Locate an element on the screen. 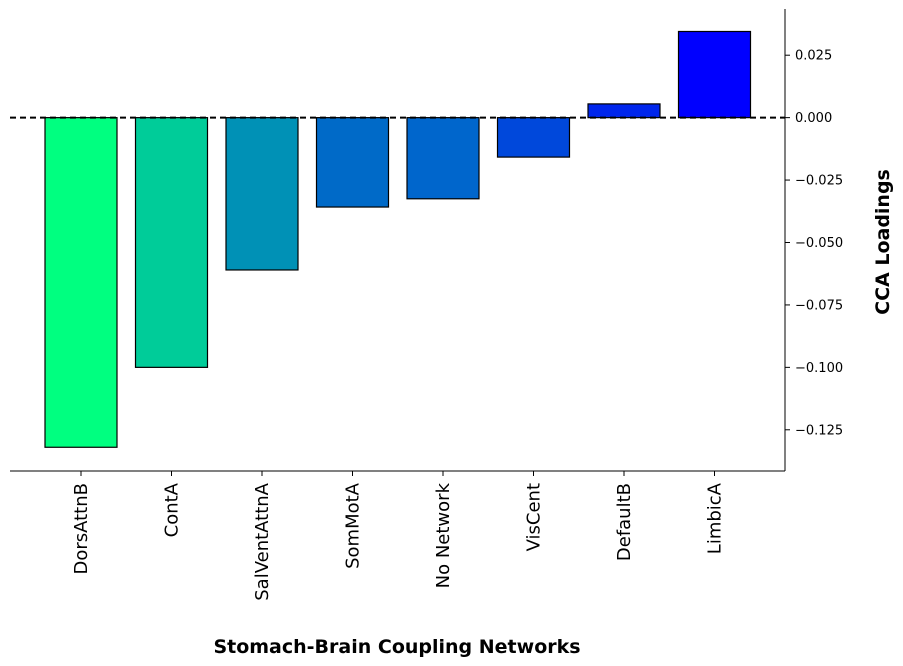 The image size is (903, 666). x-tick-label: DorsAttnB is located at coordinates (81, 529).